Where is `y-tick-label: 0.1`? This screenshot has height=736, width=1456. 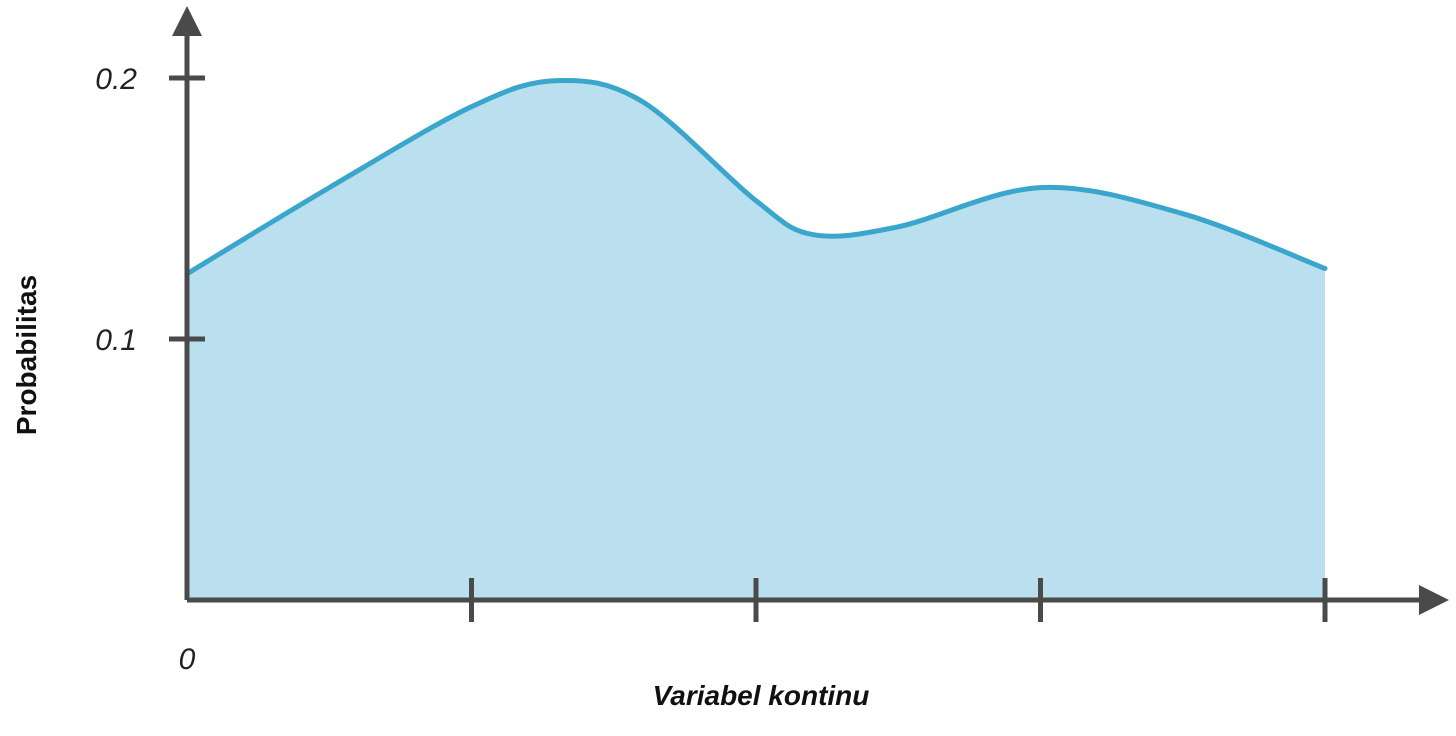 y-tick-label: 0.1 is located at coordinates (116, 340).